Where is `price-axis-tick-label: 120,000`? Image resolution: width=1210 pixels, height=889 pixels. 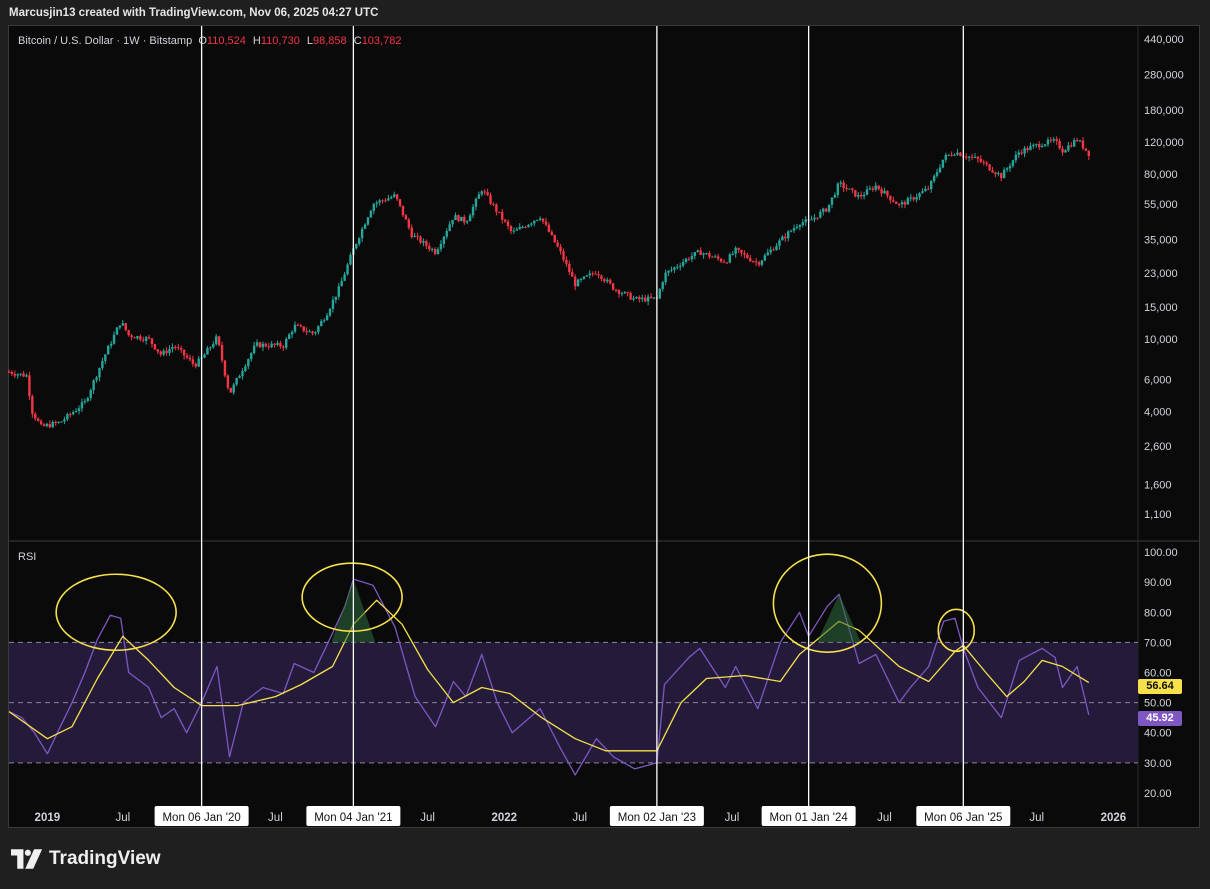
price-axis-tick-label: 120,000 is located at coordinates (1164, 143).